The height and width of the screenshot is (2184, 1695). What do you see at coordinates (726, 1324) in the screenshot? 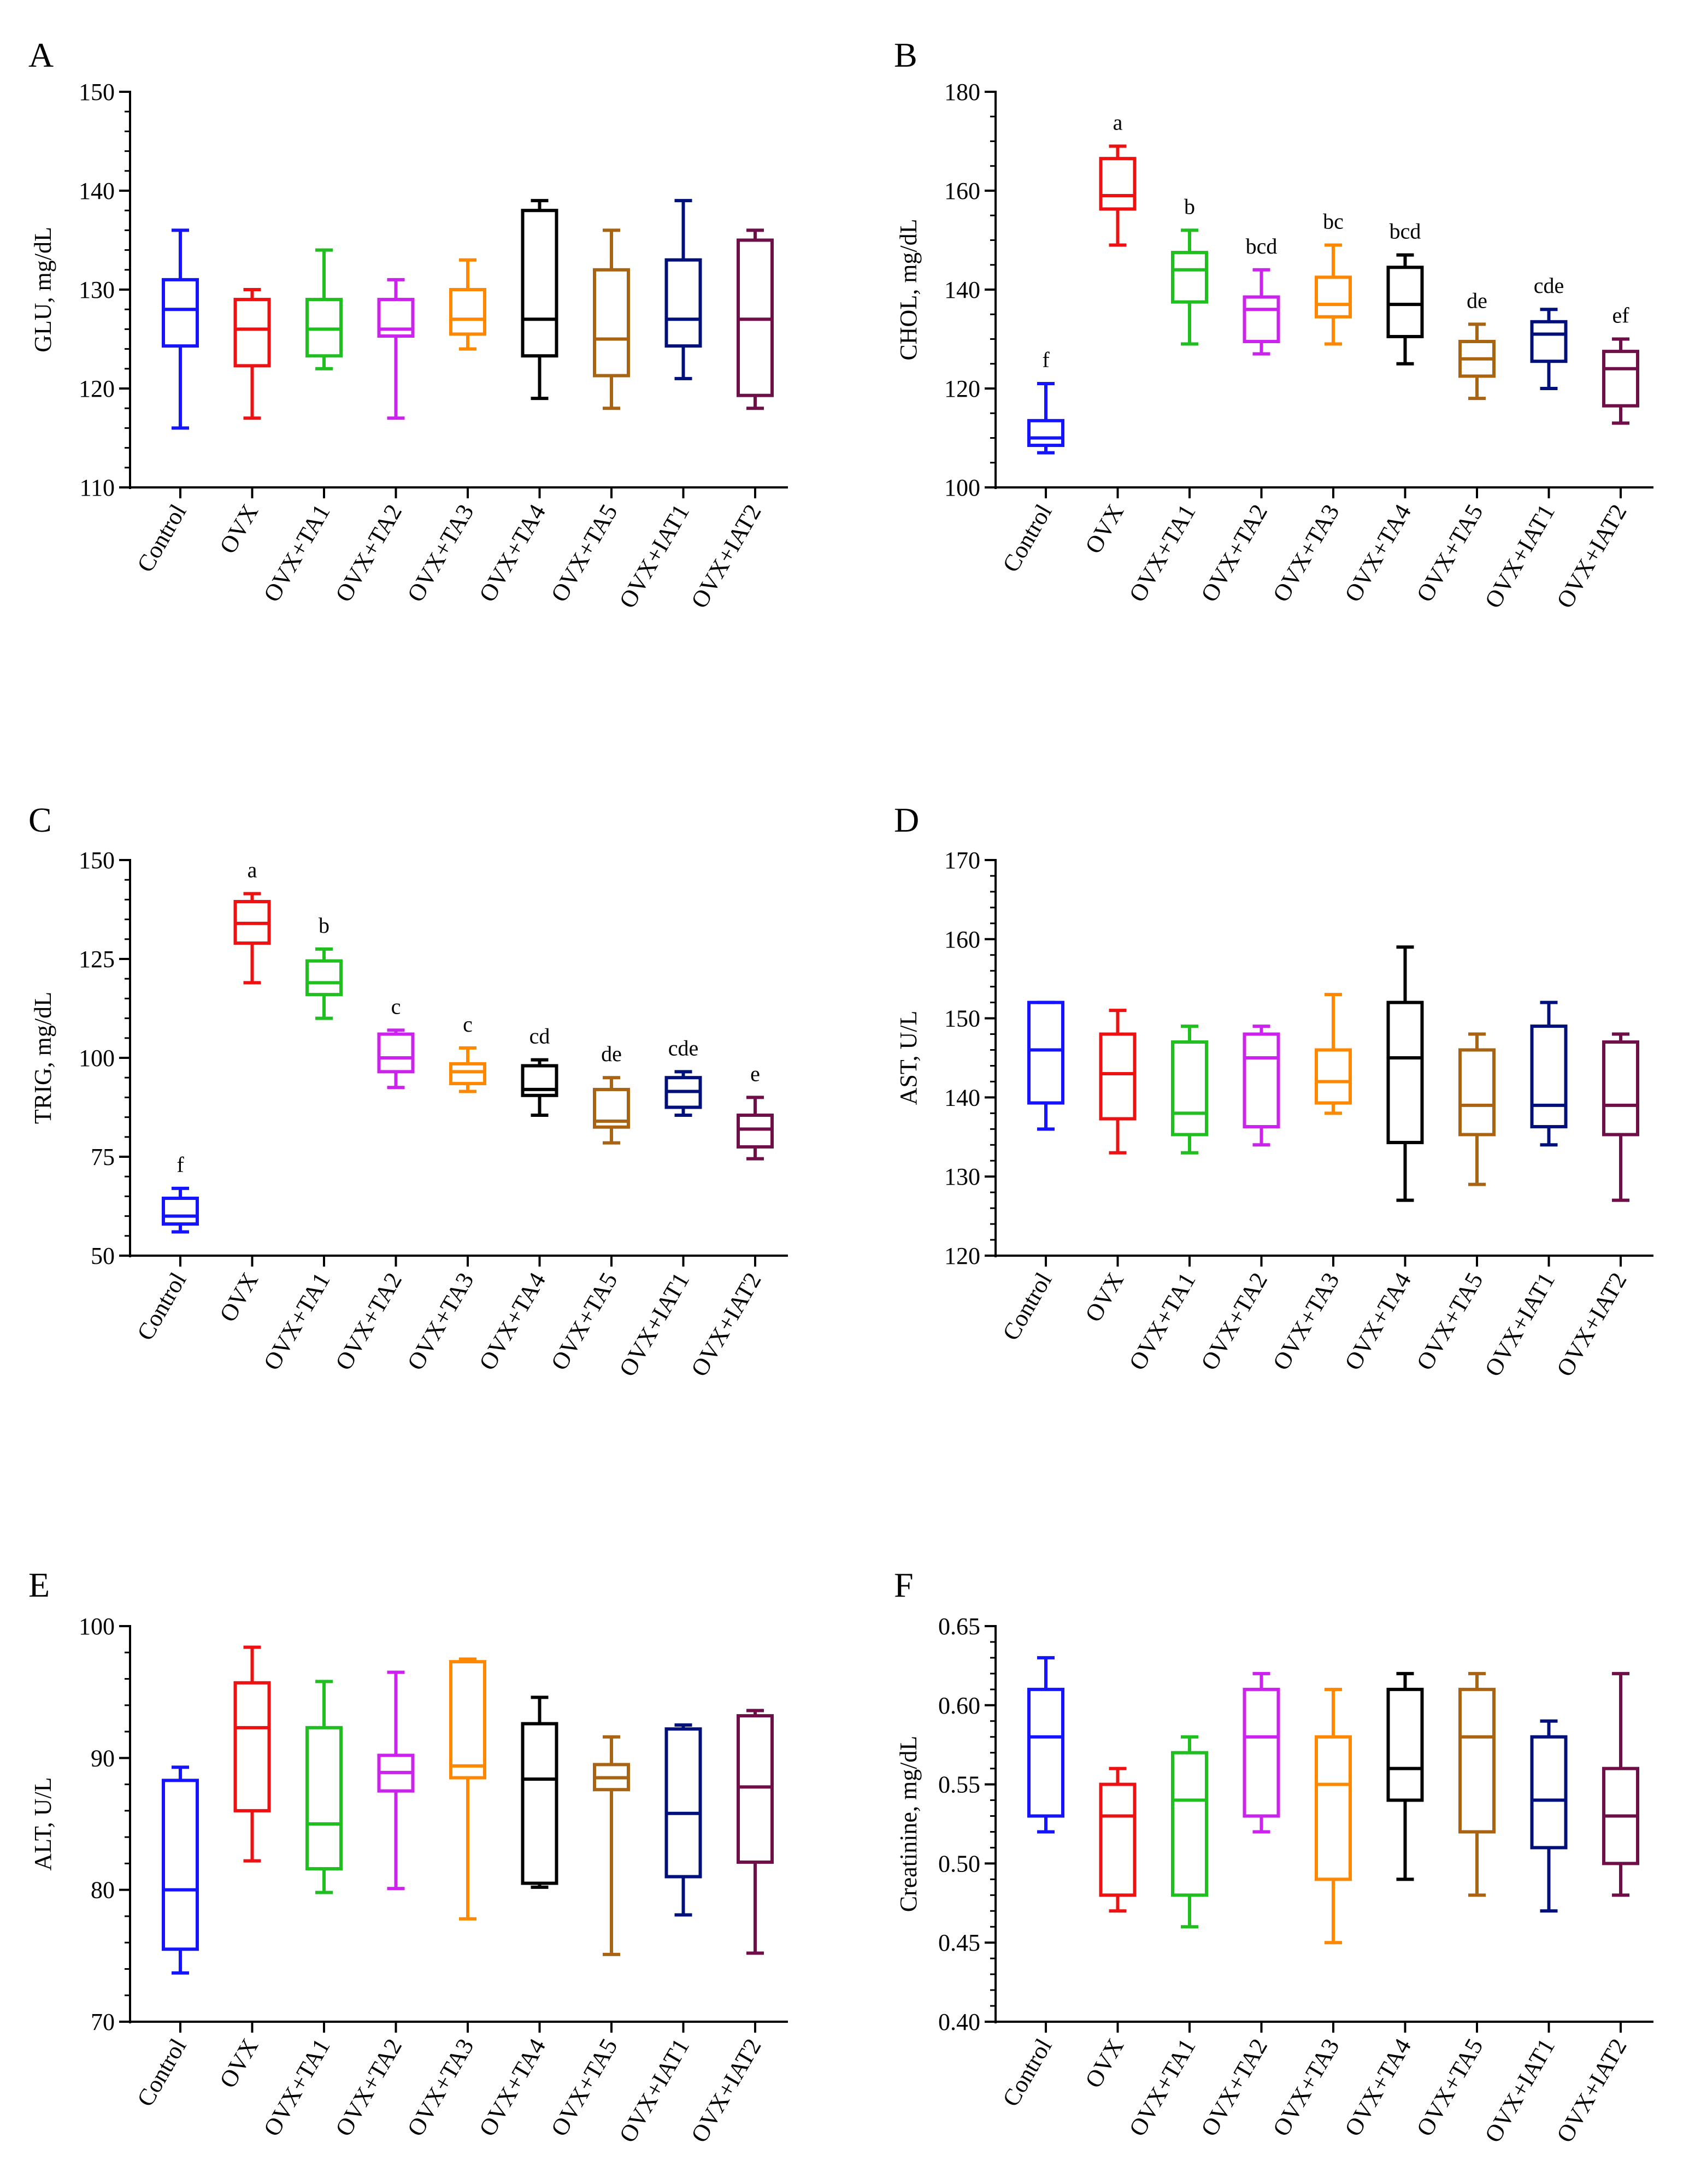
I see `x-tick-label-ovx-iat2: OVX+IAT2` at bounding box center [726, 1324].